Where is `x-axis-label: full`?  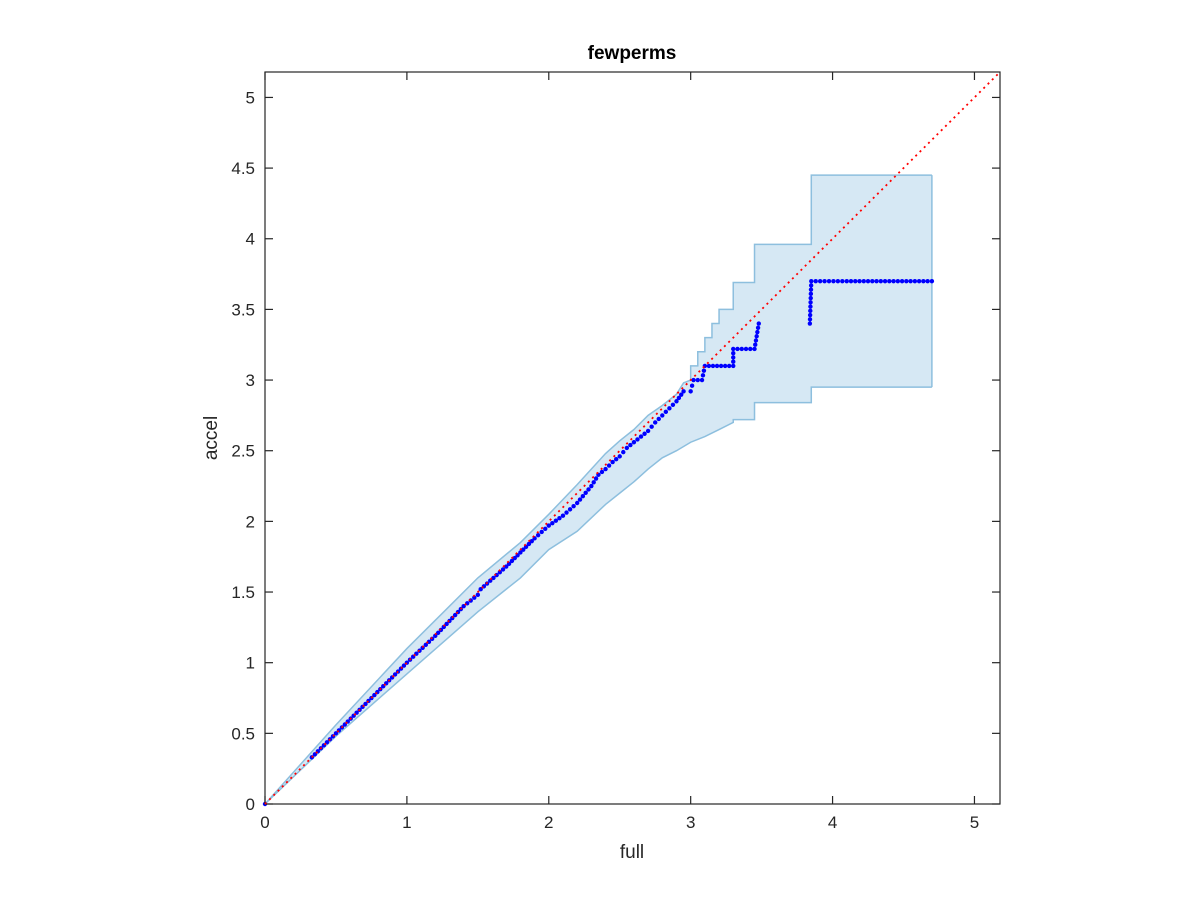 x-axis-label: full is located at coordinates (632, 852).